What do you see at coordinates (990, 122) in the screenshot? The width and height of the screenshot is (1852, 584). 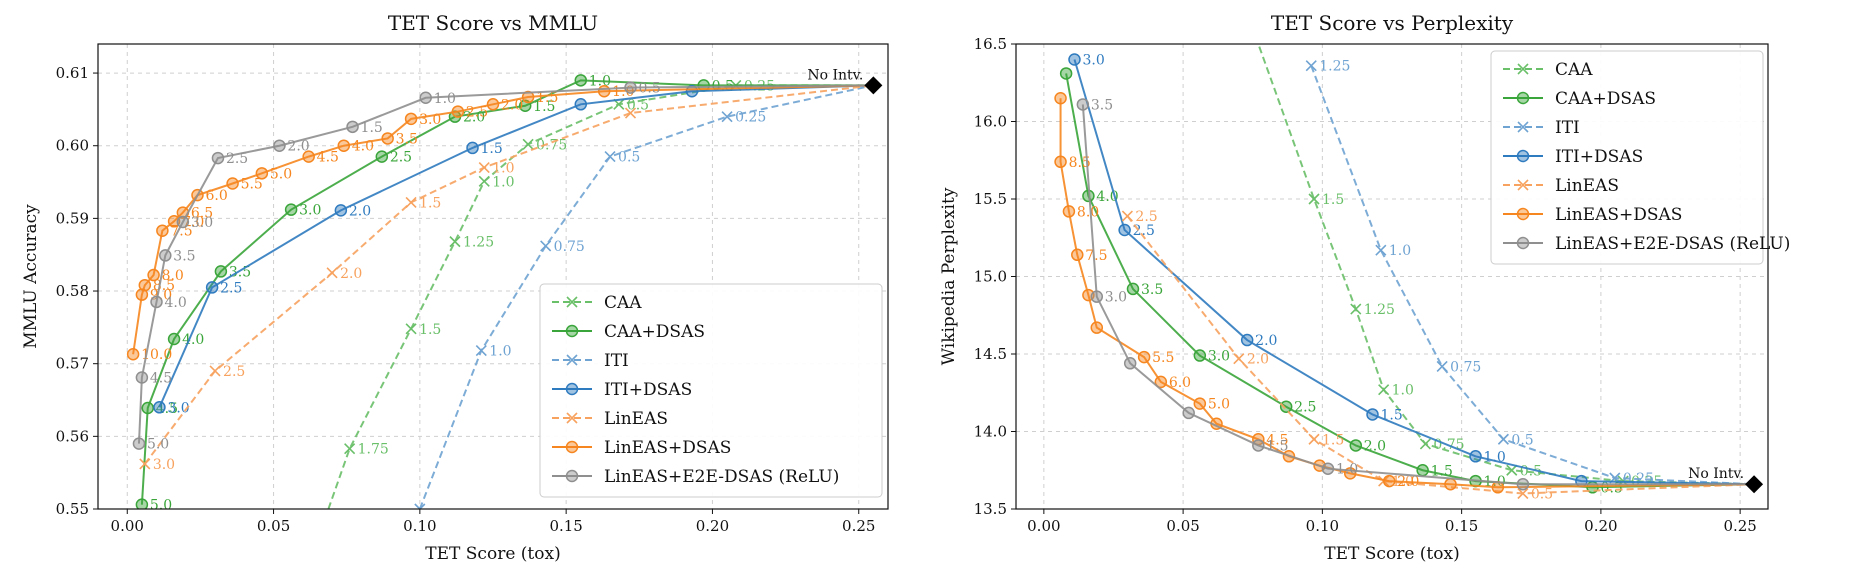 I see `y-tick-label: 16.0` at bounding box center [990, 122].